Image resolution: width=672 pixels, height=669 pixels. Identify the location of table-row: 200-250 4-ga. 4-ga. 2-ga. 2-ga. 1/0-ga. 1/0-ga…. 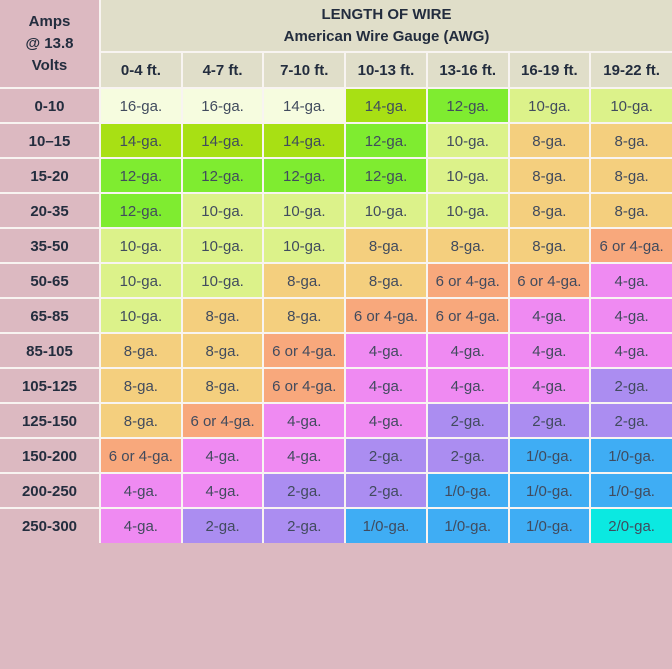
(336, 490).